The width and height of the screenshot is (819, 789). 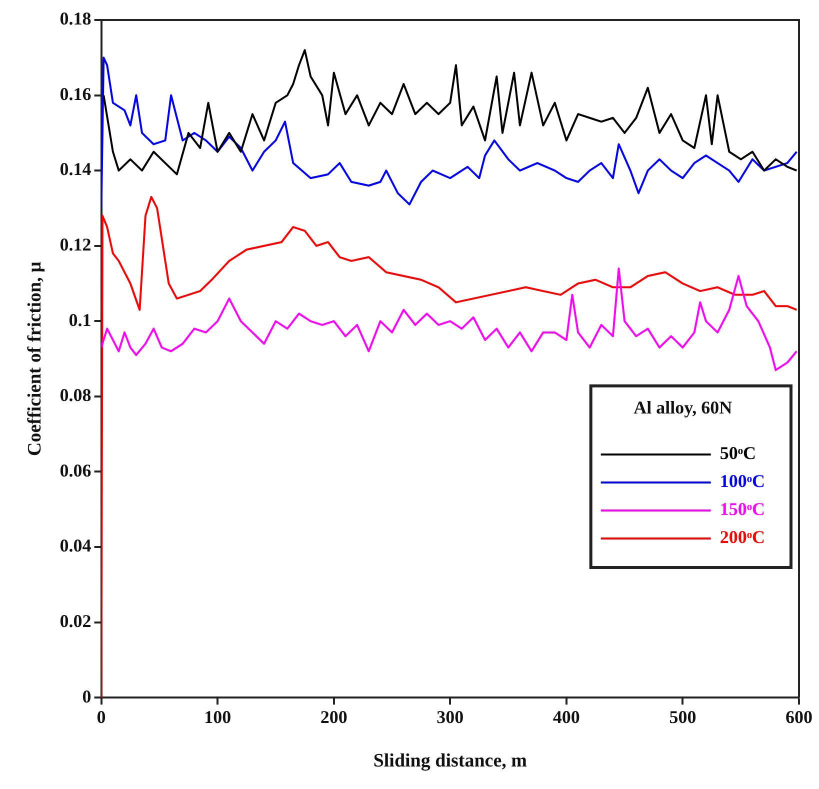 What do you see at coordinates (80, 320) in the screenshot?
I see `y-tick-label: 0.1` at bounding box center [80, 320].